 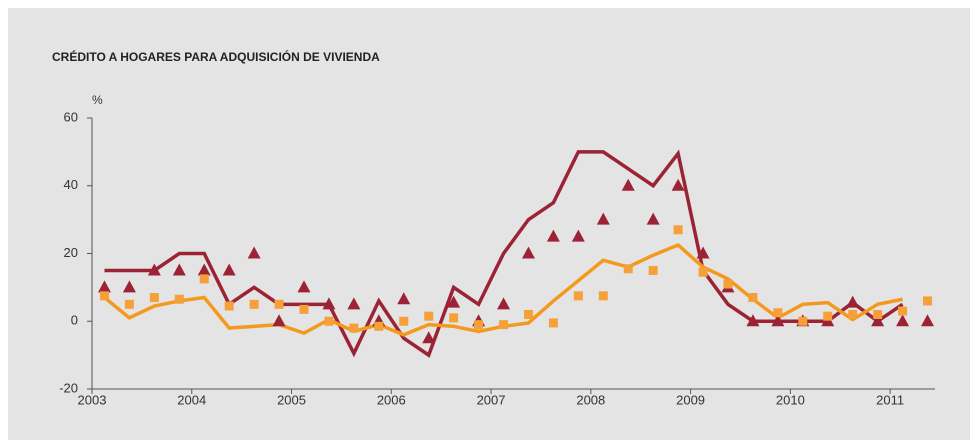 I want to click on x-tick-label: 2007, so click(x=491, y=399).